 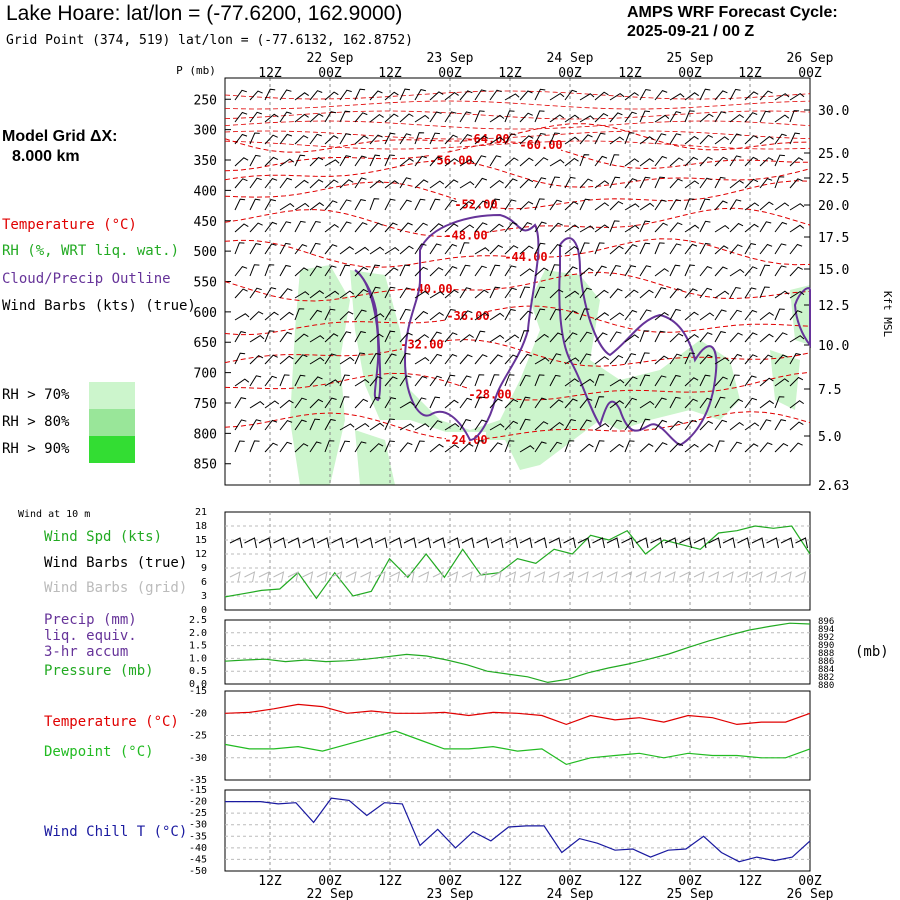 I want to click on xsection-rtick-9: 5.0, so click(x=829, y=437).